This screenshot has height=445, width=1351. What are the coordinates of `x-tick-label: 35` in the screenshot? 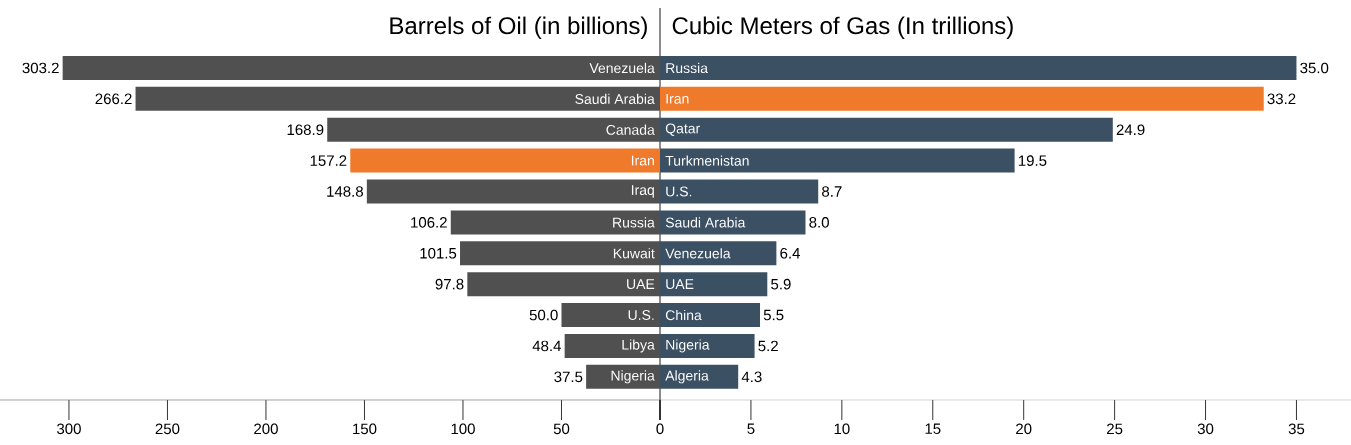 It's located at (1296, 429).